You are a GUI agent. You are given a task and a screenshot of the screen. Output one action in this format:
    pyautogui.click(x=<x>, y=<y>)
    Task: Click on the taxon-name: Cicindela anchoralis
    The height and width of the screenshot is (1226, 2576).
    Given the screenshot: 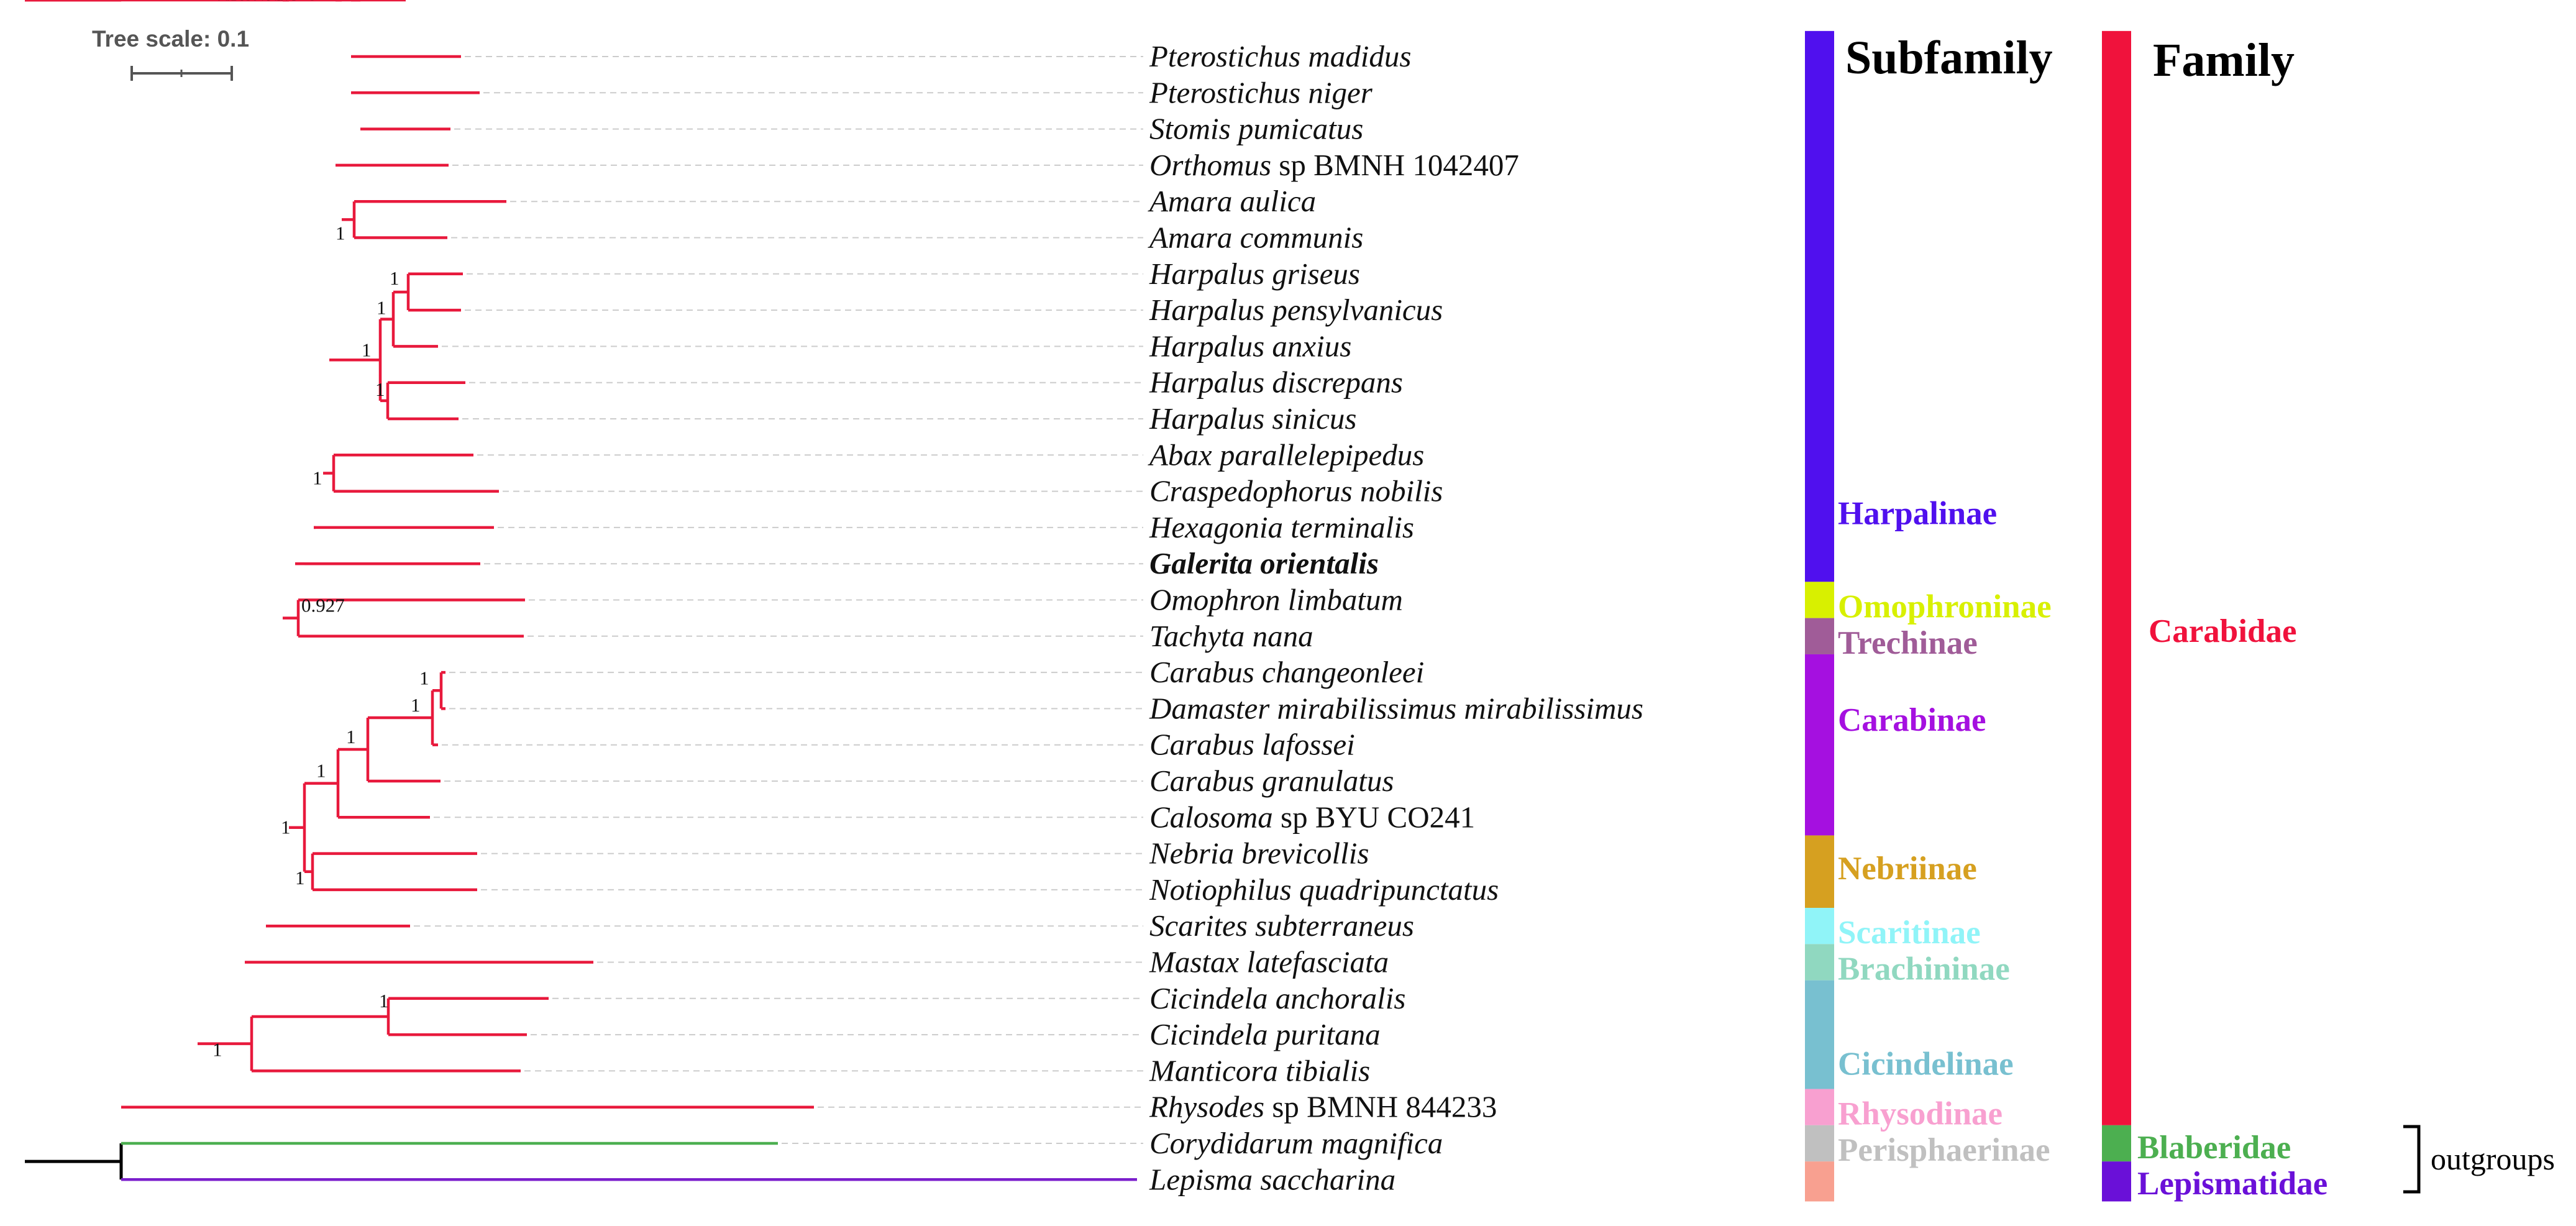 What is the action you would take?
    pyautogui.click(x=1277, y=998)
    